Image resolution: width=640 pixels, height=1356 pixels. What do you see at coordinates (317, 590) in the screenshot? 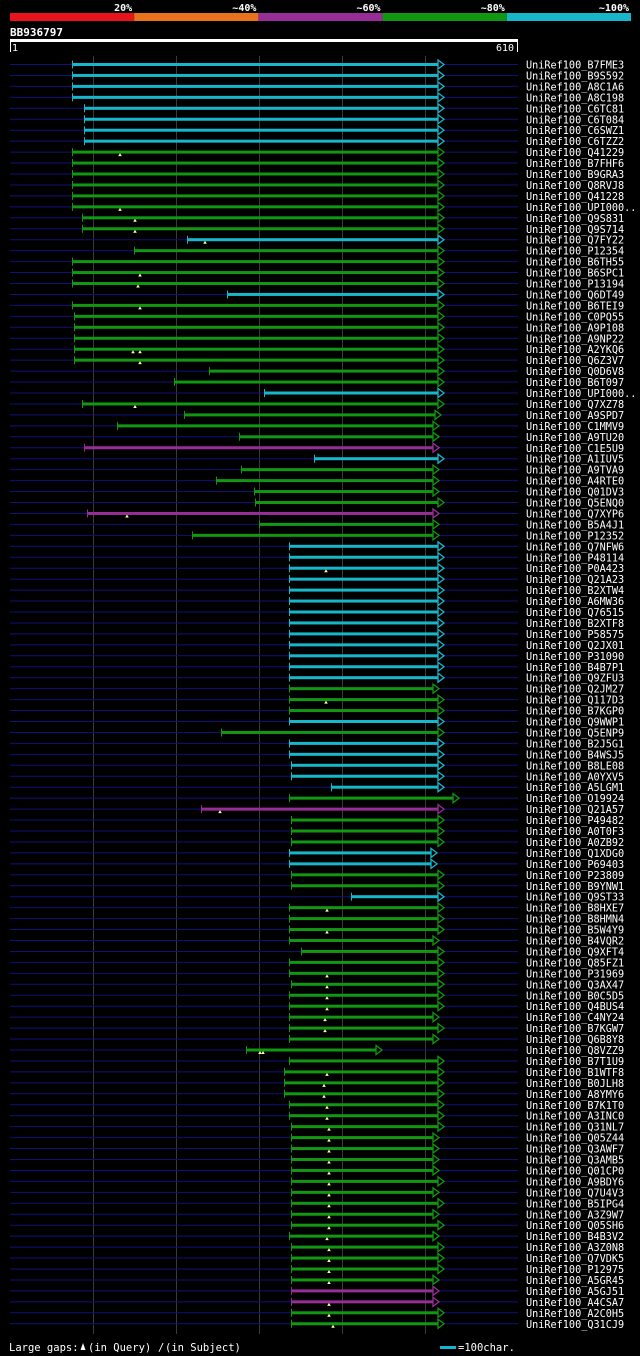
I see `hit-row: UniRef100_B2XTW4` at bounding box center [317, 590].